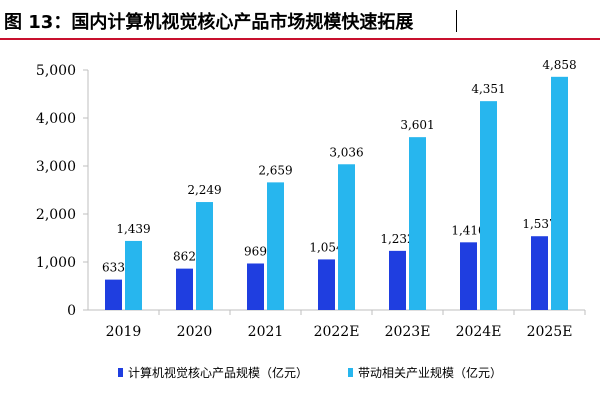 Image resolution: width=600 pixels, height=400 pixels. What do you see at coordinates (550, 332) in the screenshot?
I see `x-tick-label: 2025E` at bounding box center [550, 332].